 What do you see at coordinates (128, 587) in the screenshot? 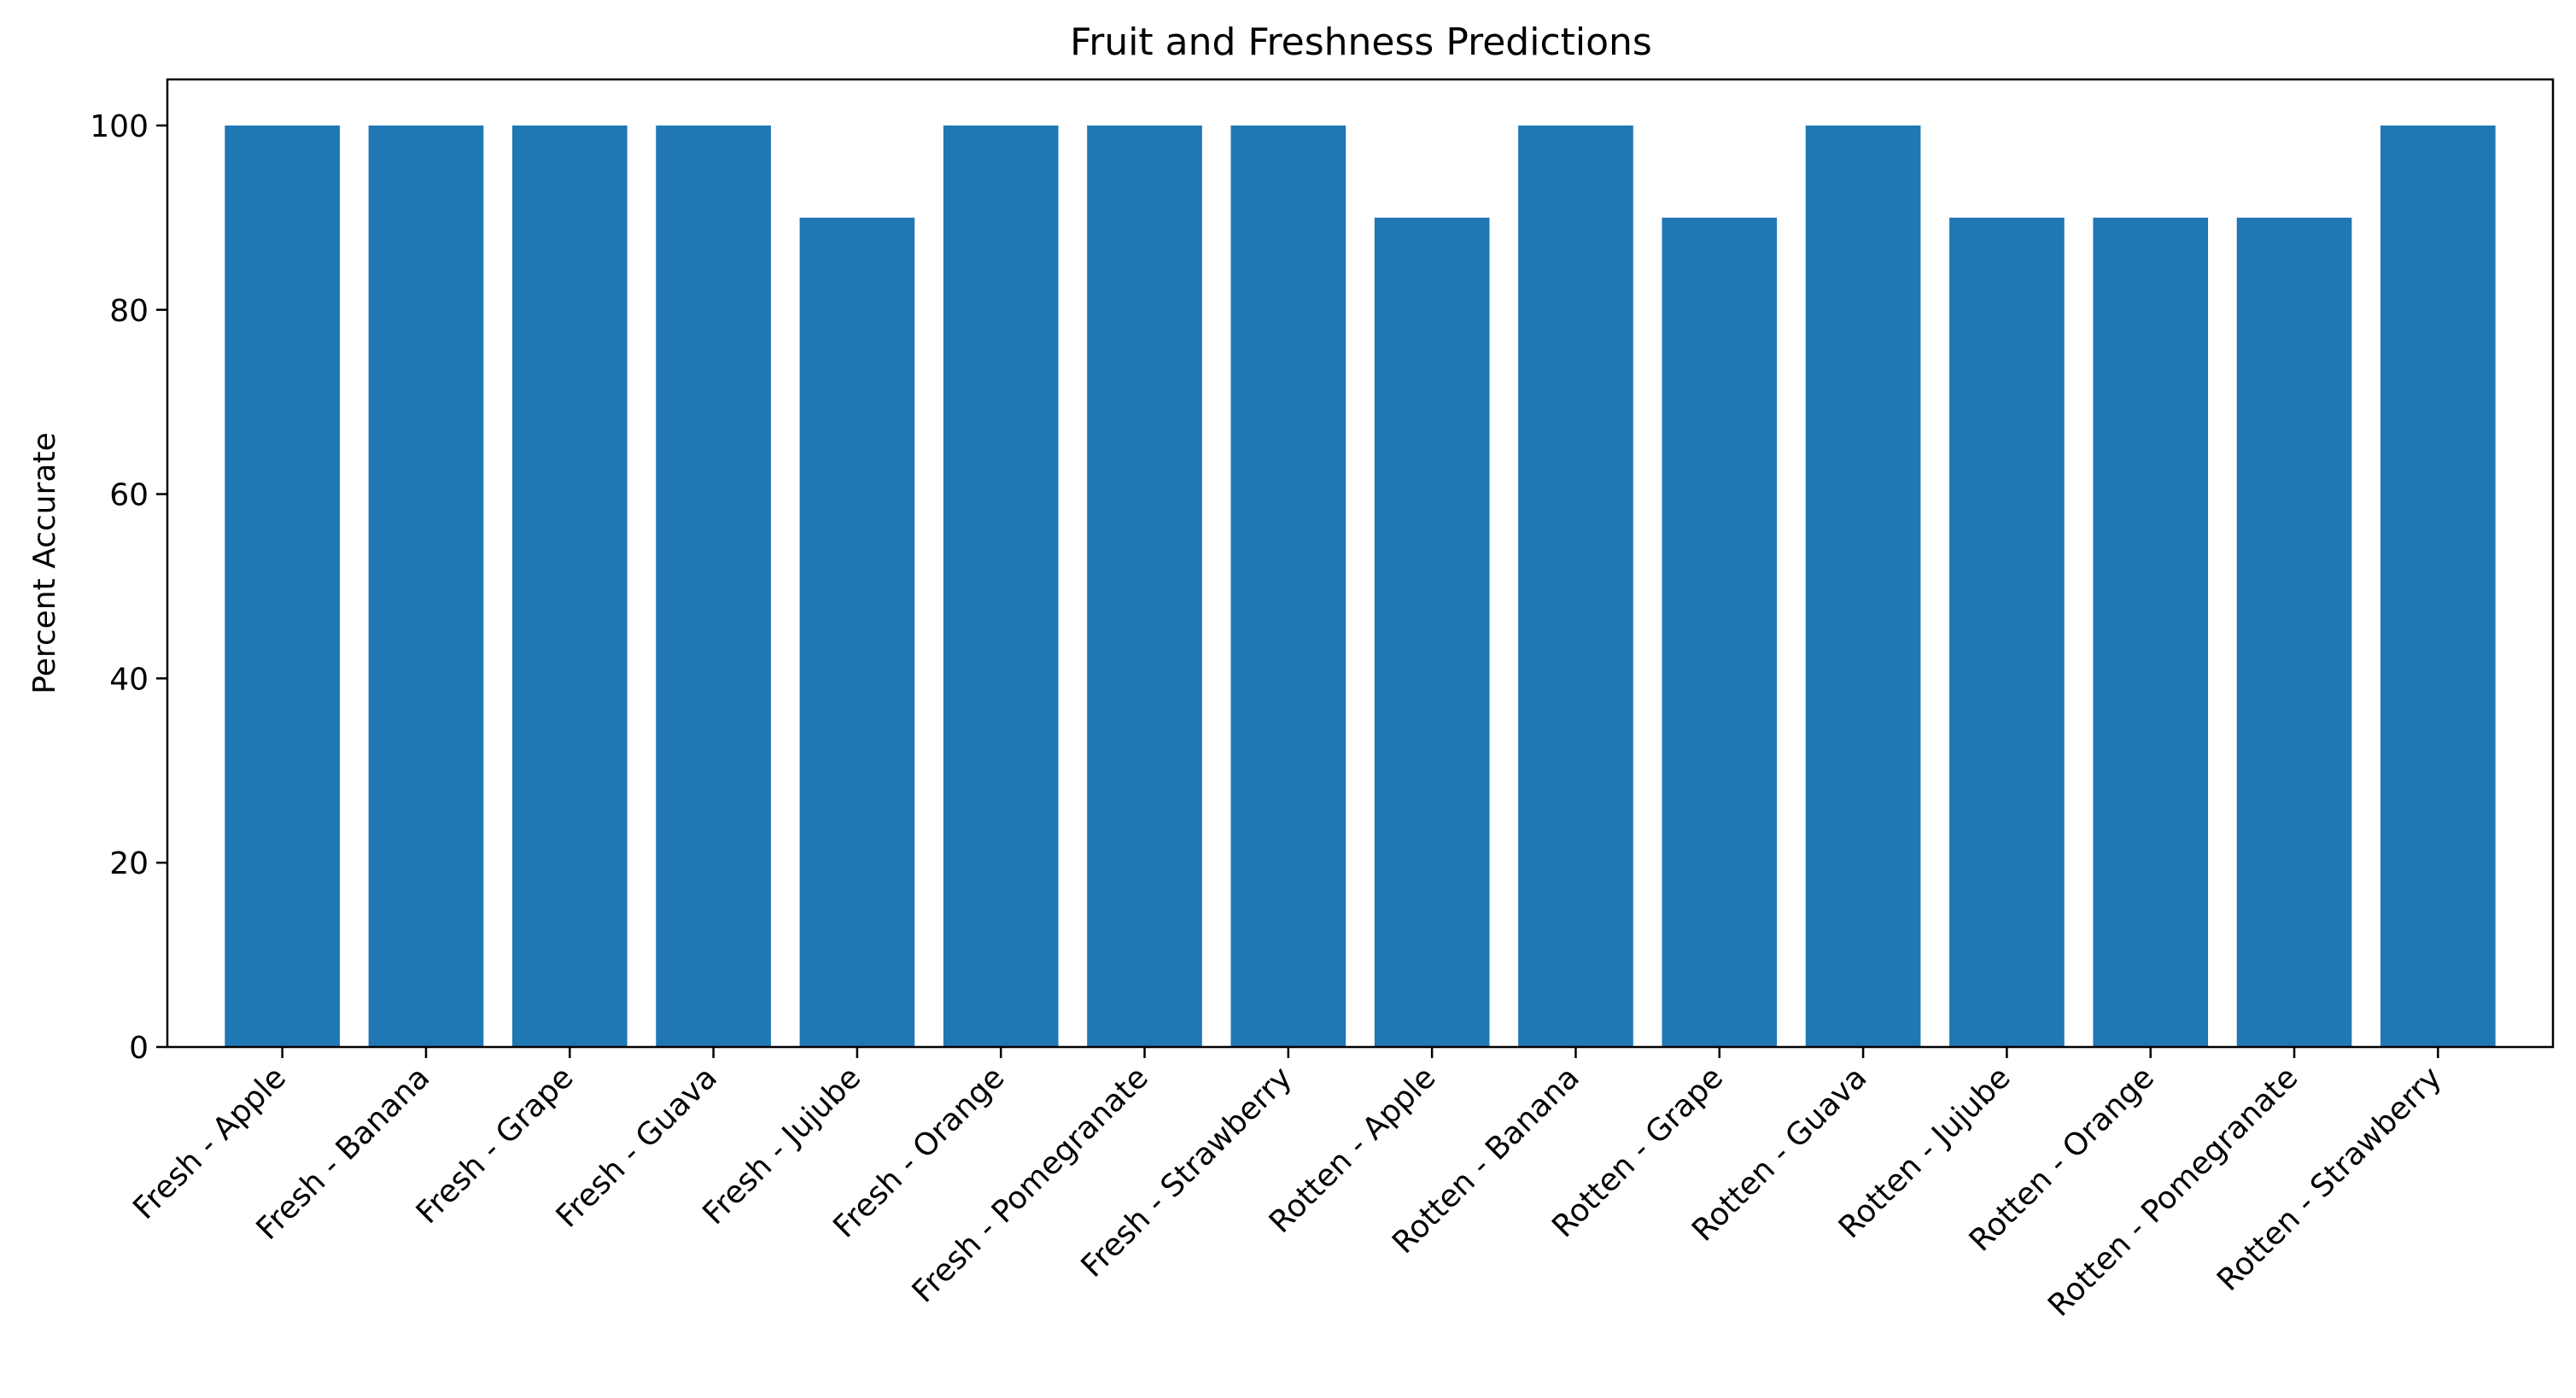
I see `y-axis: 0 20 40 60 80 100` at bounding box center [128, 587].